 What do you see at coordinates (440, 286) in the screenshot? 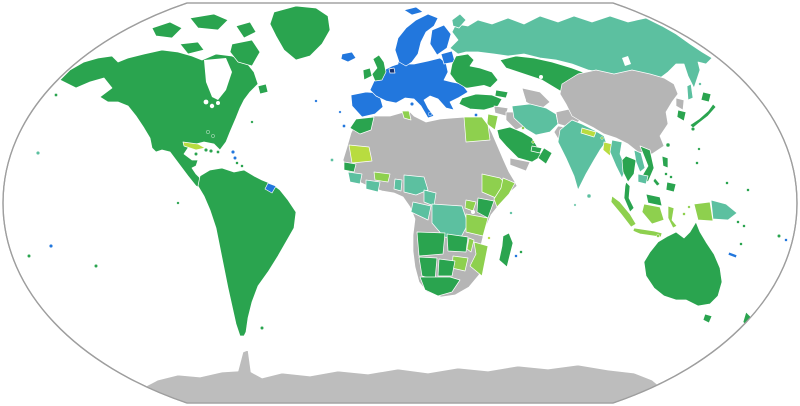
I see `region-south-africa` at bounding box center [440, 286].